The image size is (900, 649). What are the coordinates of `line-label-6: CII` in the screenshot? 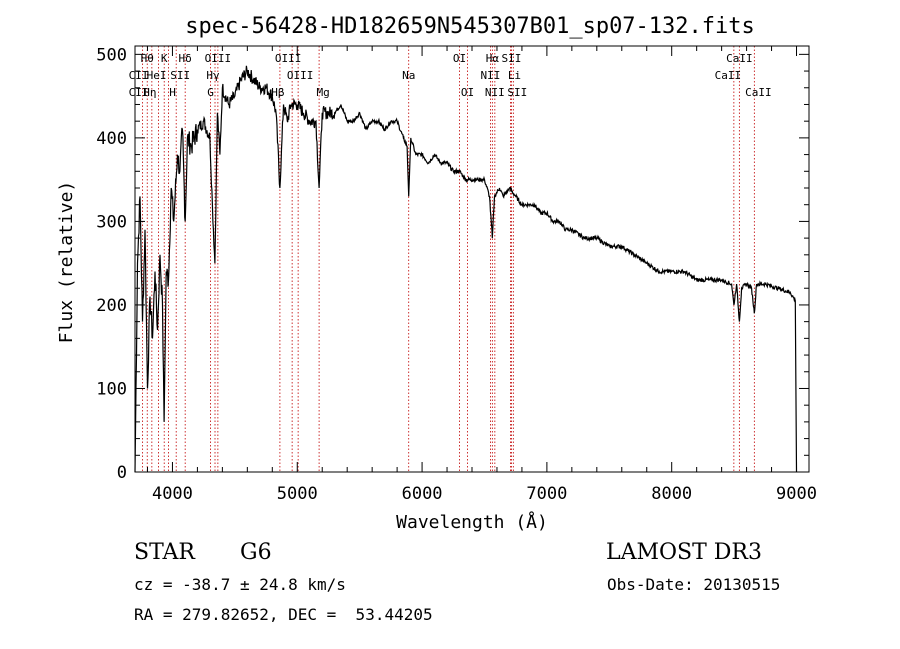 It's located at (139, 92).